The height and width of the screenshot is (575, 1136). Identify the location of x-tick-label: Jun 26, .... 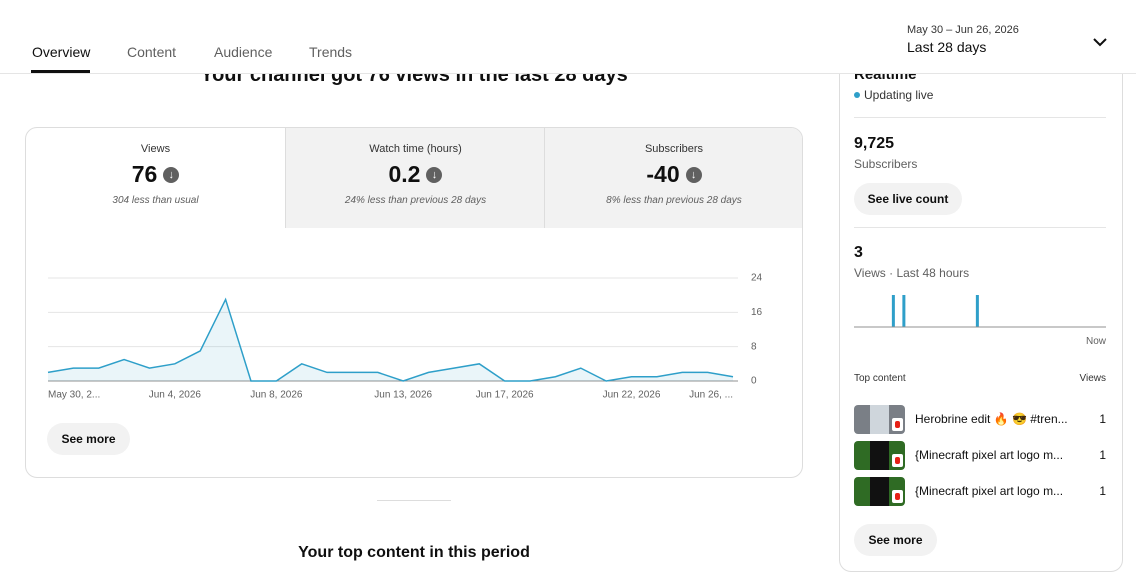
(711, 395).